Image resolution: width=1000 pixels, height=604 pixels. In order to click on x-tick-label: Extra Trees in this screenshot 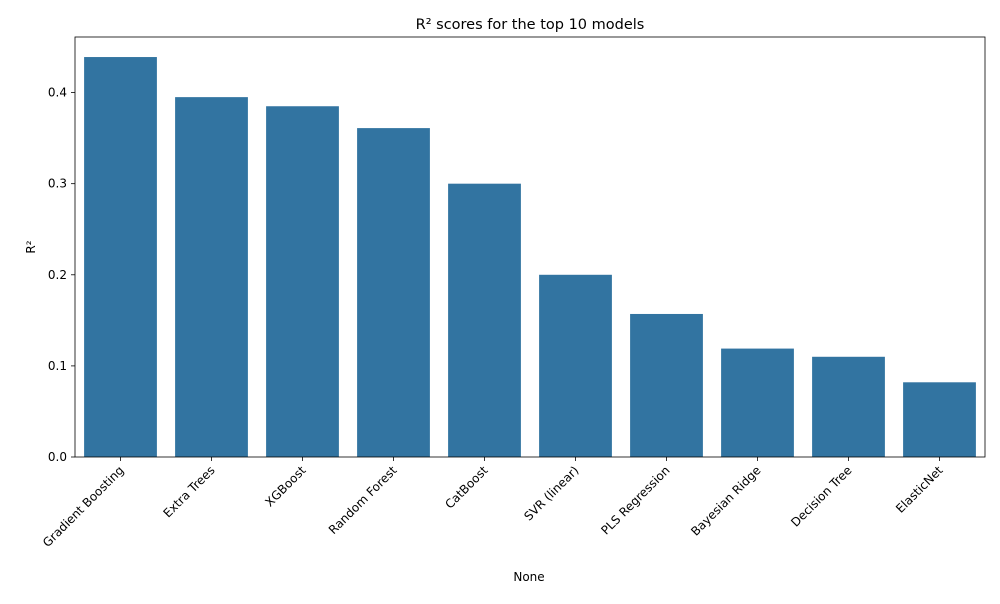, I will do `click(189, 491)`.